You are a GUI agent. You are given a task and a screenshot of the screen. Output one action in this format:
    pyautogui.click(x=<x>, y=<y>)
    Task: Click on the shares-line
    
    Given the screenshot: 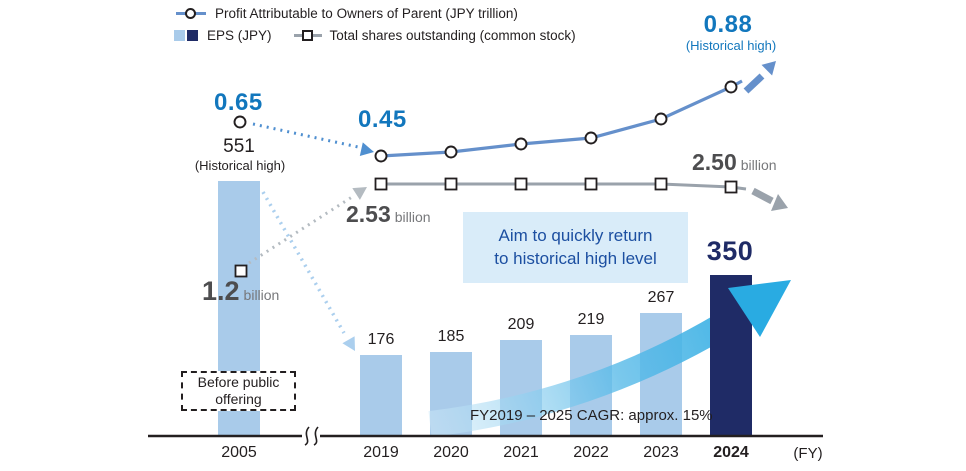 What is the action you would take?
    pyautogui.click(x=564, y=186)
    